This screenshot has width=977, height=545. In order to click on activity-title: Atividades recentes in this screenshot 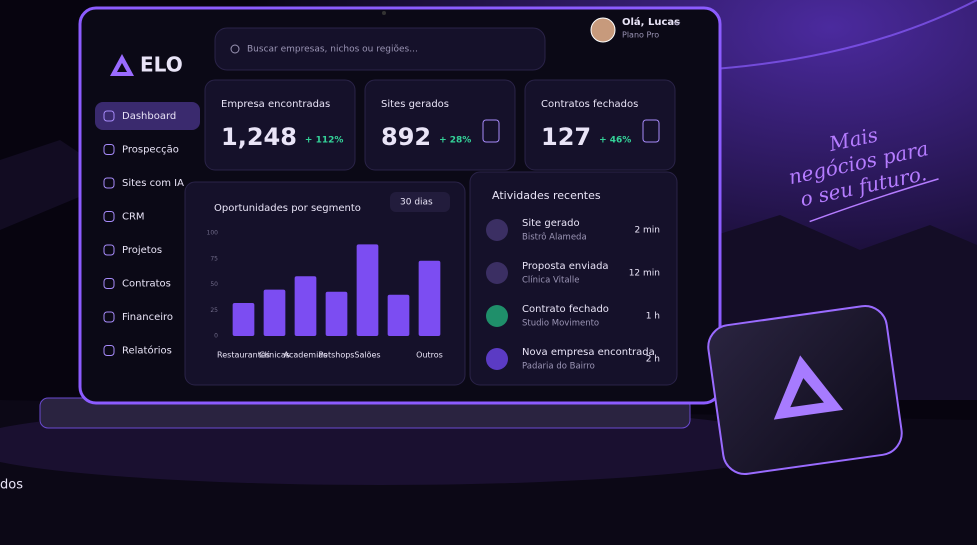, I will do `click(546, 195)`.